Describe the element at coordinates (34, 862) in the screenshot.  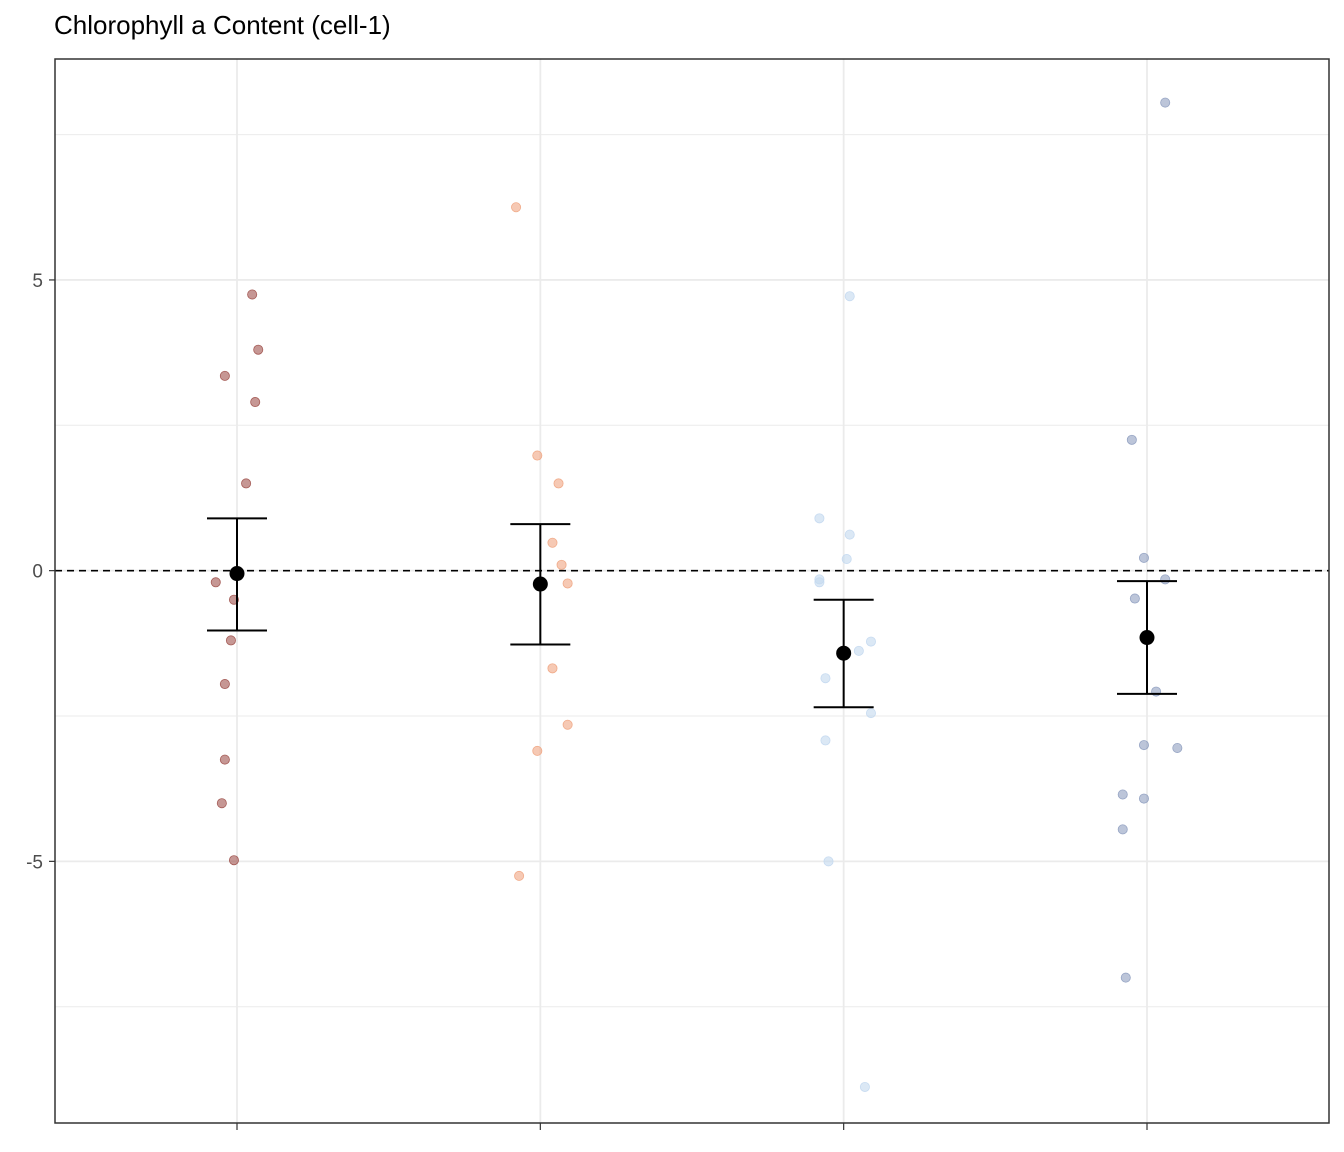
I see `y-tick-label: -5` at that location.